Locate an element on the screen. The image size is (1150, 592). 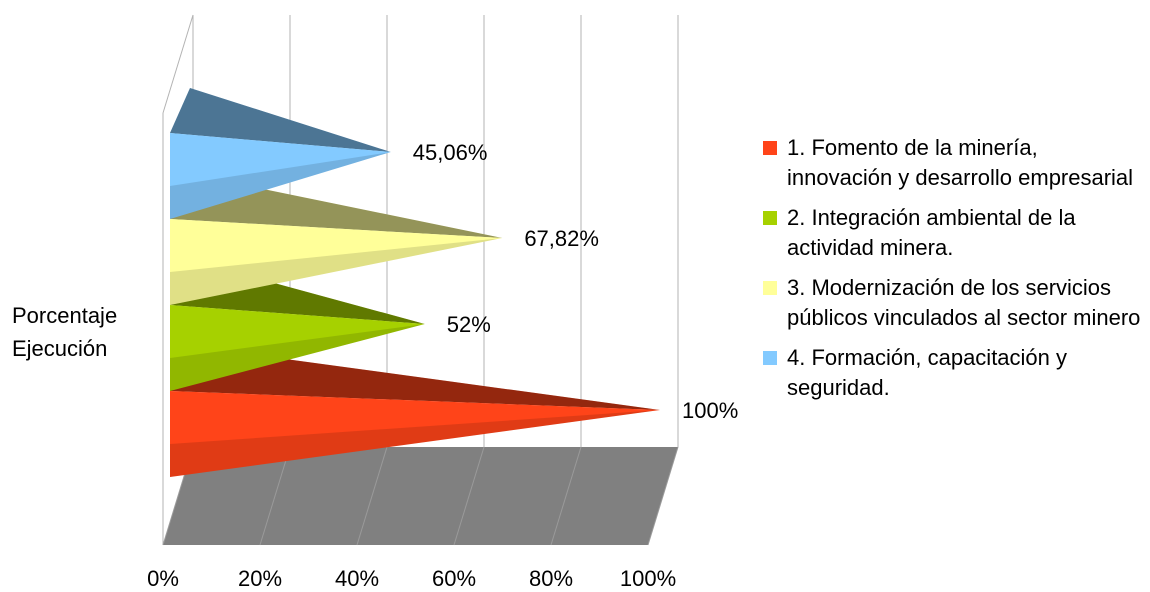
value-label: 45,06% is located at coordinates (450, 152).